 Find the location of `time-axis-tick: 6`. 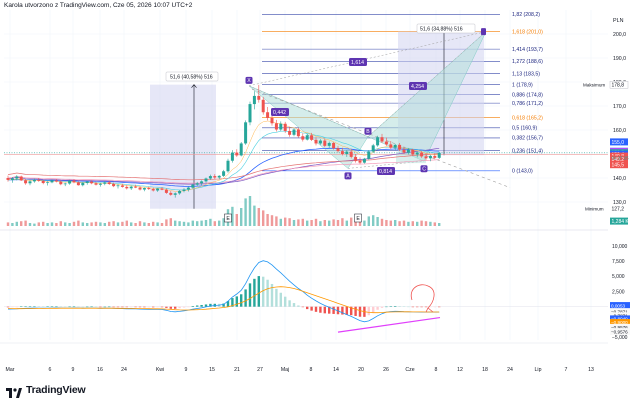

time-axis-tick: 6 is located at coordinates (50, 370).